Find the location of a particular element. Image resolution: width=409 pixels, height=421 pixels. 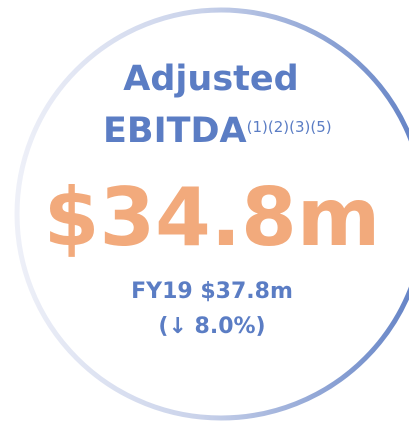

comparison-line1: FY19 $37.8m is located at coordinates (212, 291).